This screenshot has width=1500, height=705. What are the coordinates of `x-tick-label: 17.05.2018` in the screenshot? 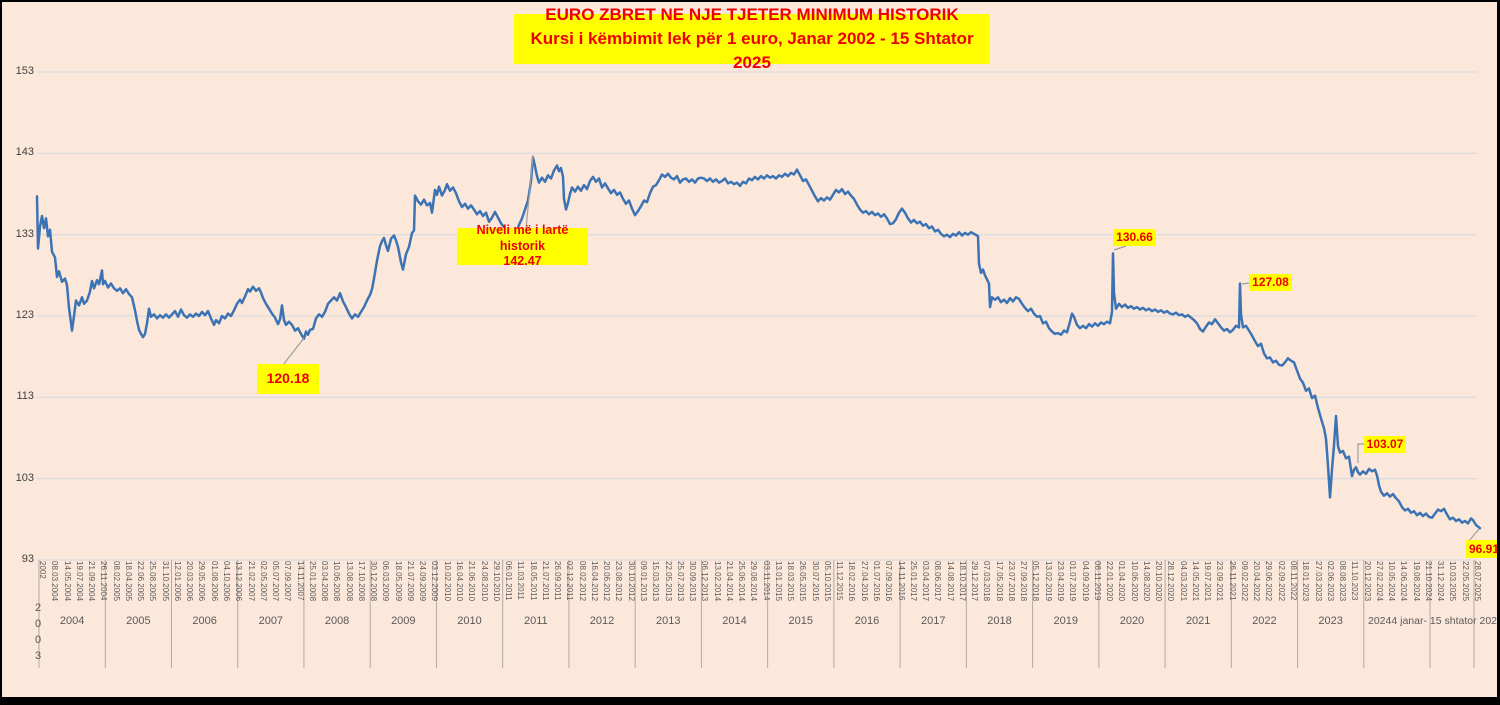 It's located at (999, 581).